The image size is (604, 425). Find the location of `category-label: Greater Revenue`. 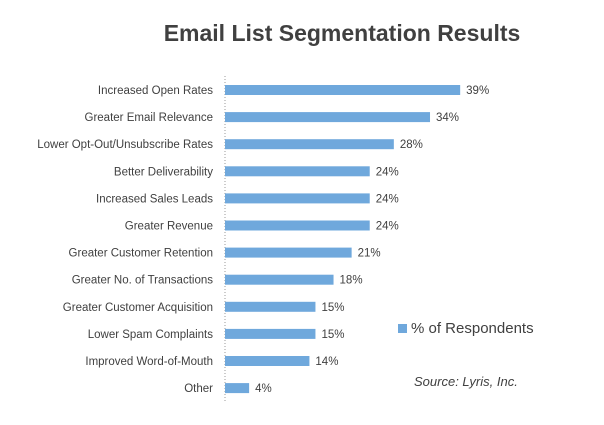

category-label: Greater Revenue is located at coordinates (169, 227).